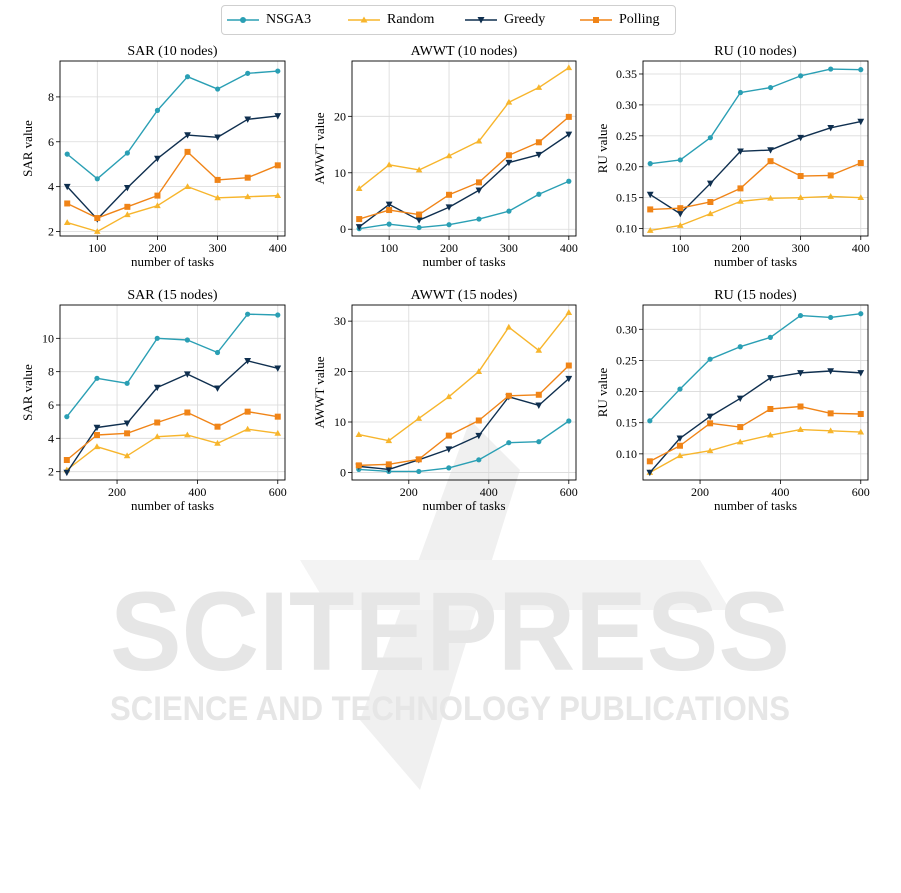  I want to click on legend-marker-greedy, so click(481, 20).